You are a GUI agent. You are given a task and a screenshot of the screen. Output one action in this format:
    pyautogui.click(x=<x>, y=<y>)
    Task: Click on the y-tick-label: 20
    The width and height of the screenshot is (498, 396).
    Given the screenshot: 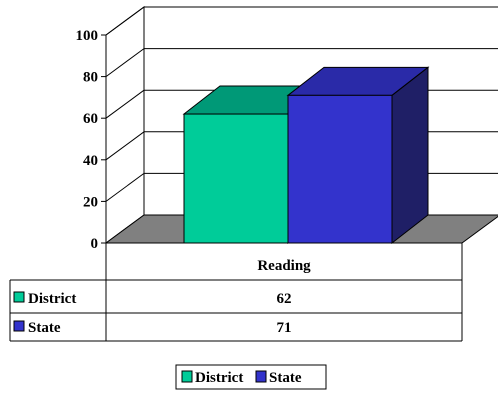 What is the action you would take?
    pyautogui.click(x=90, y=202)
    